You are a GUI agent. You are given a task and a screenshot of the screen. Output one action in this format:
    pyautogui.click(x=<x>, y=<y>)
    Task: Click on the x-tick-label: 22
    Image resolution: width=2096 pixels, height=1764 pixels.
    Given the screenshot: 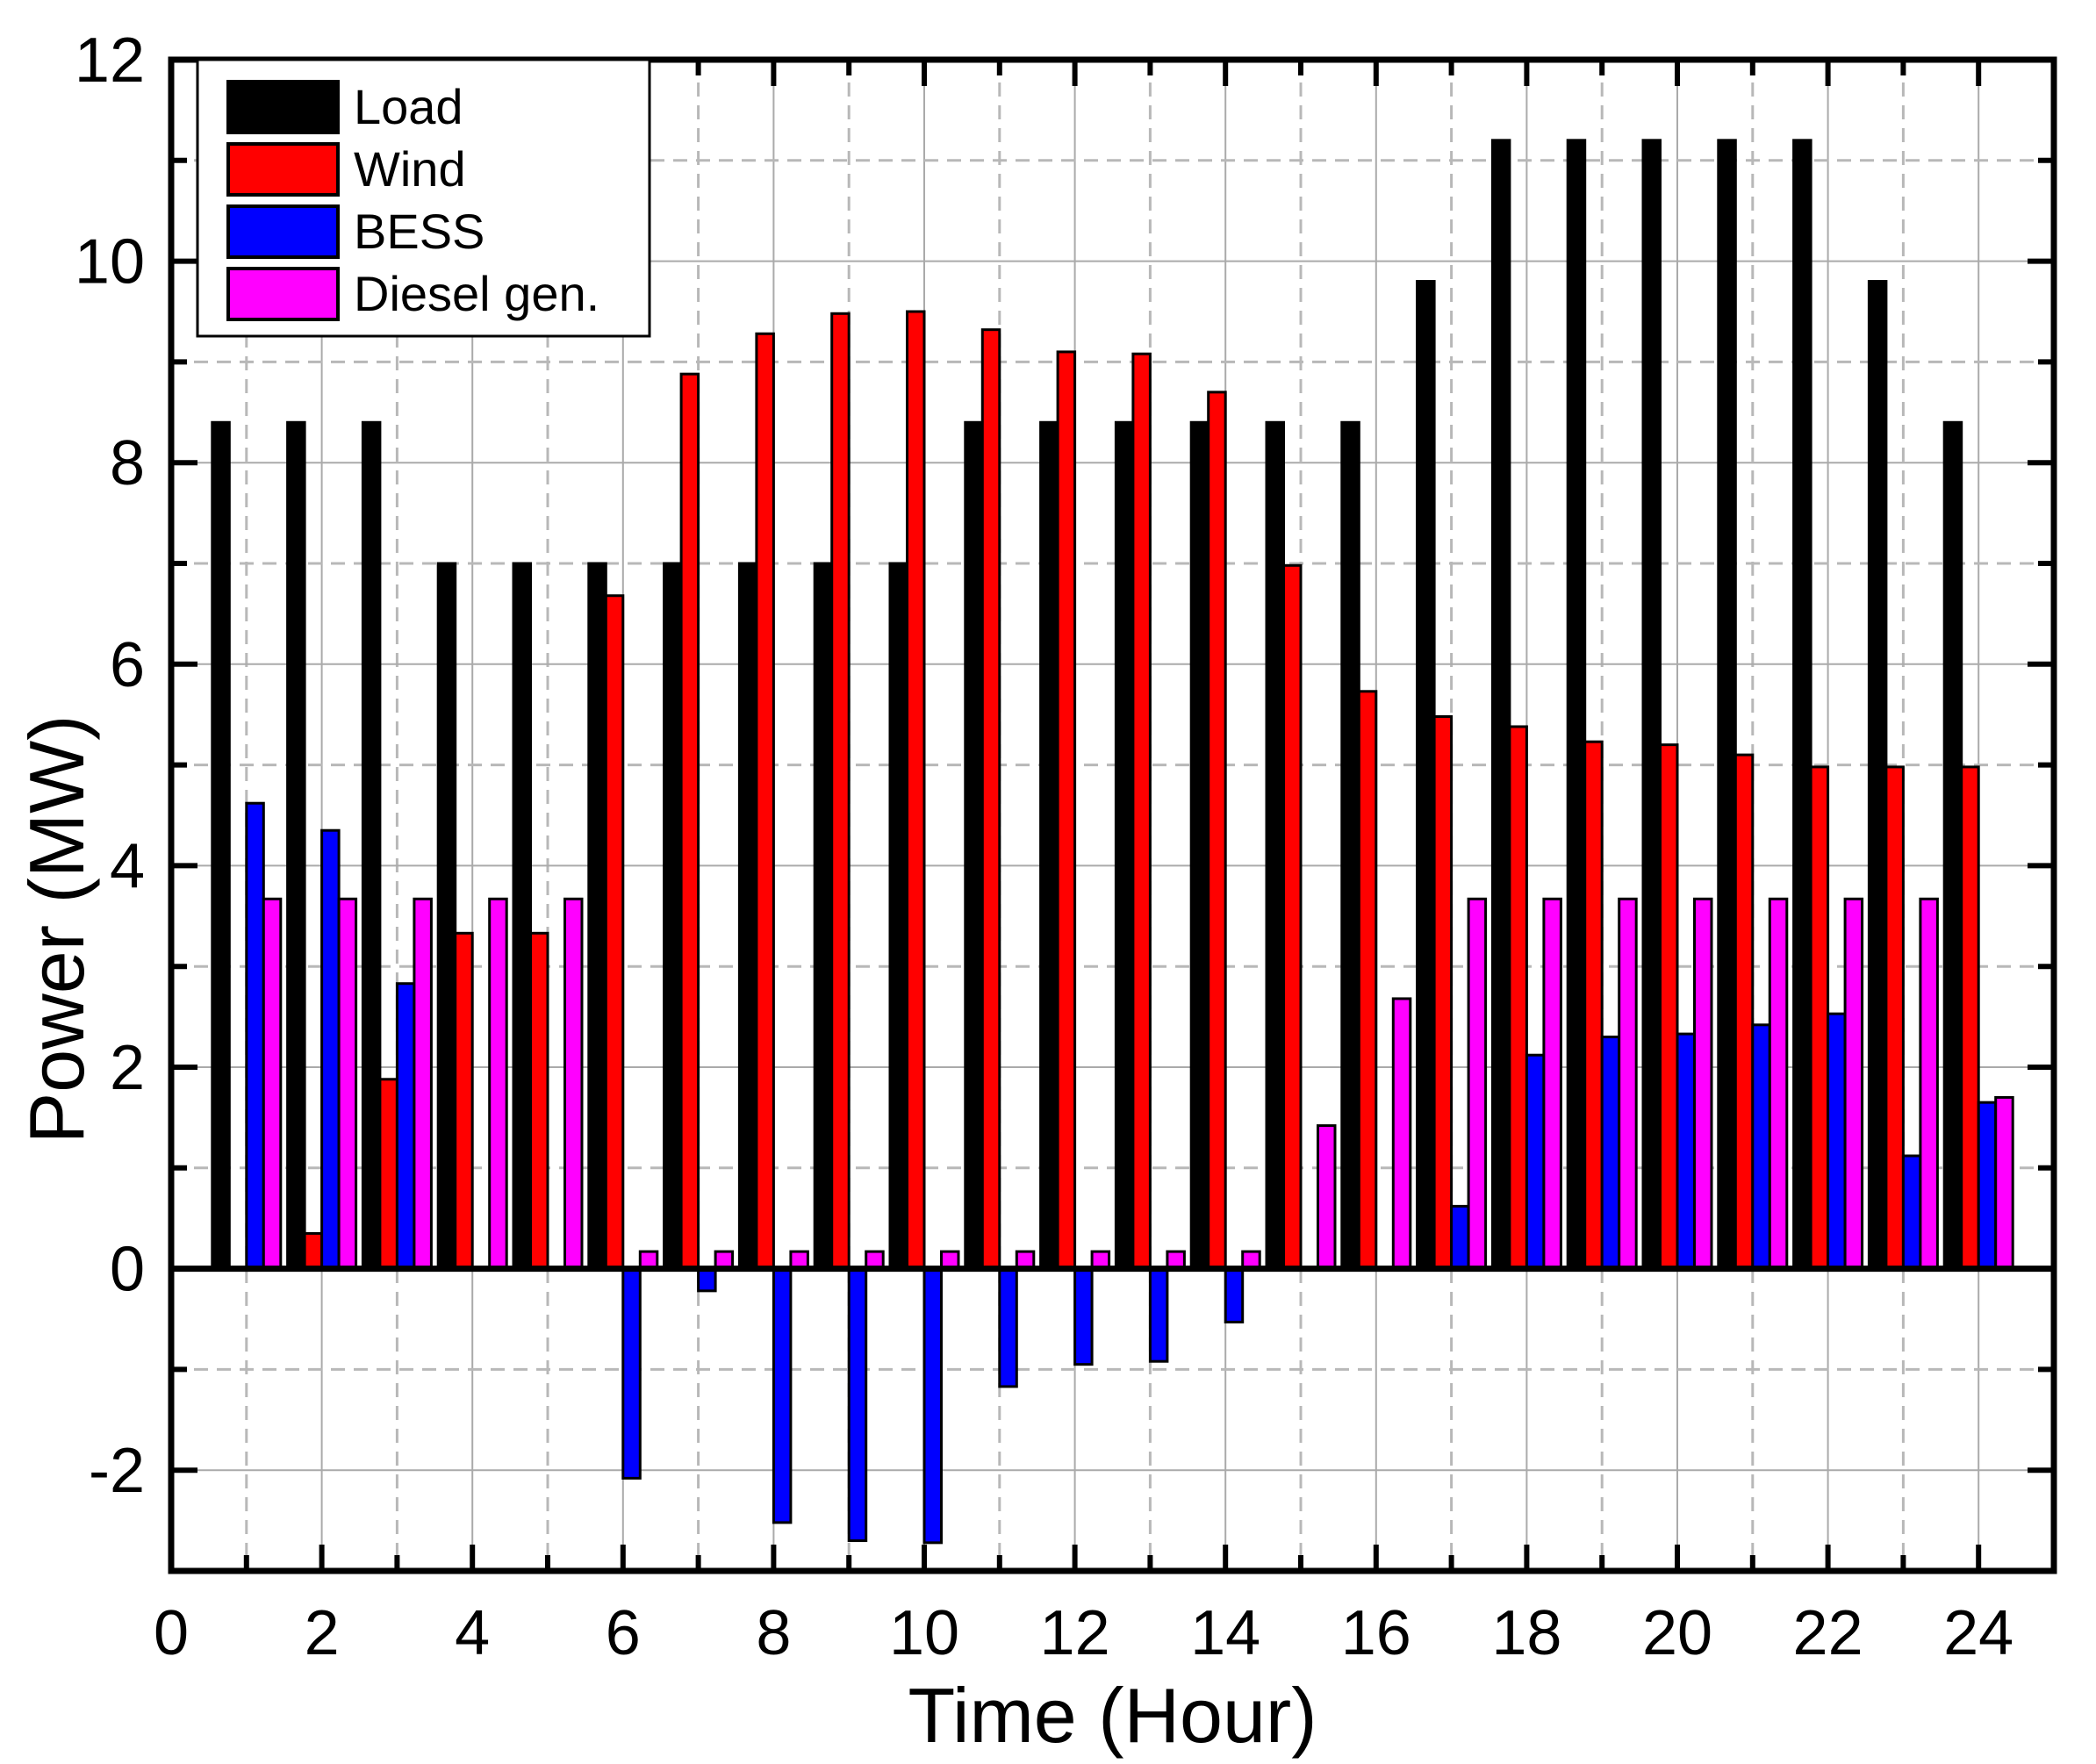 What is the action you would take?
    pyautogui.click(x=1828, y=1633)
    